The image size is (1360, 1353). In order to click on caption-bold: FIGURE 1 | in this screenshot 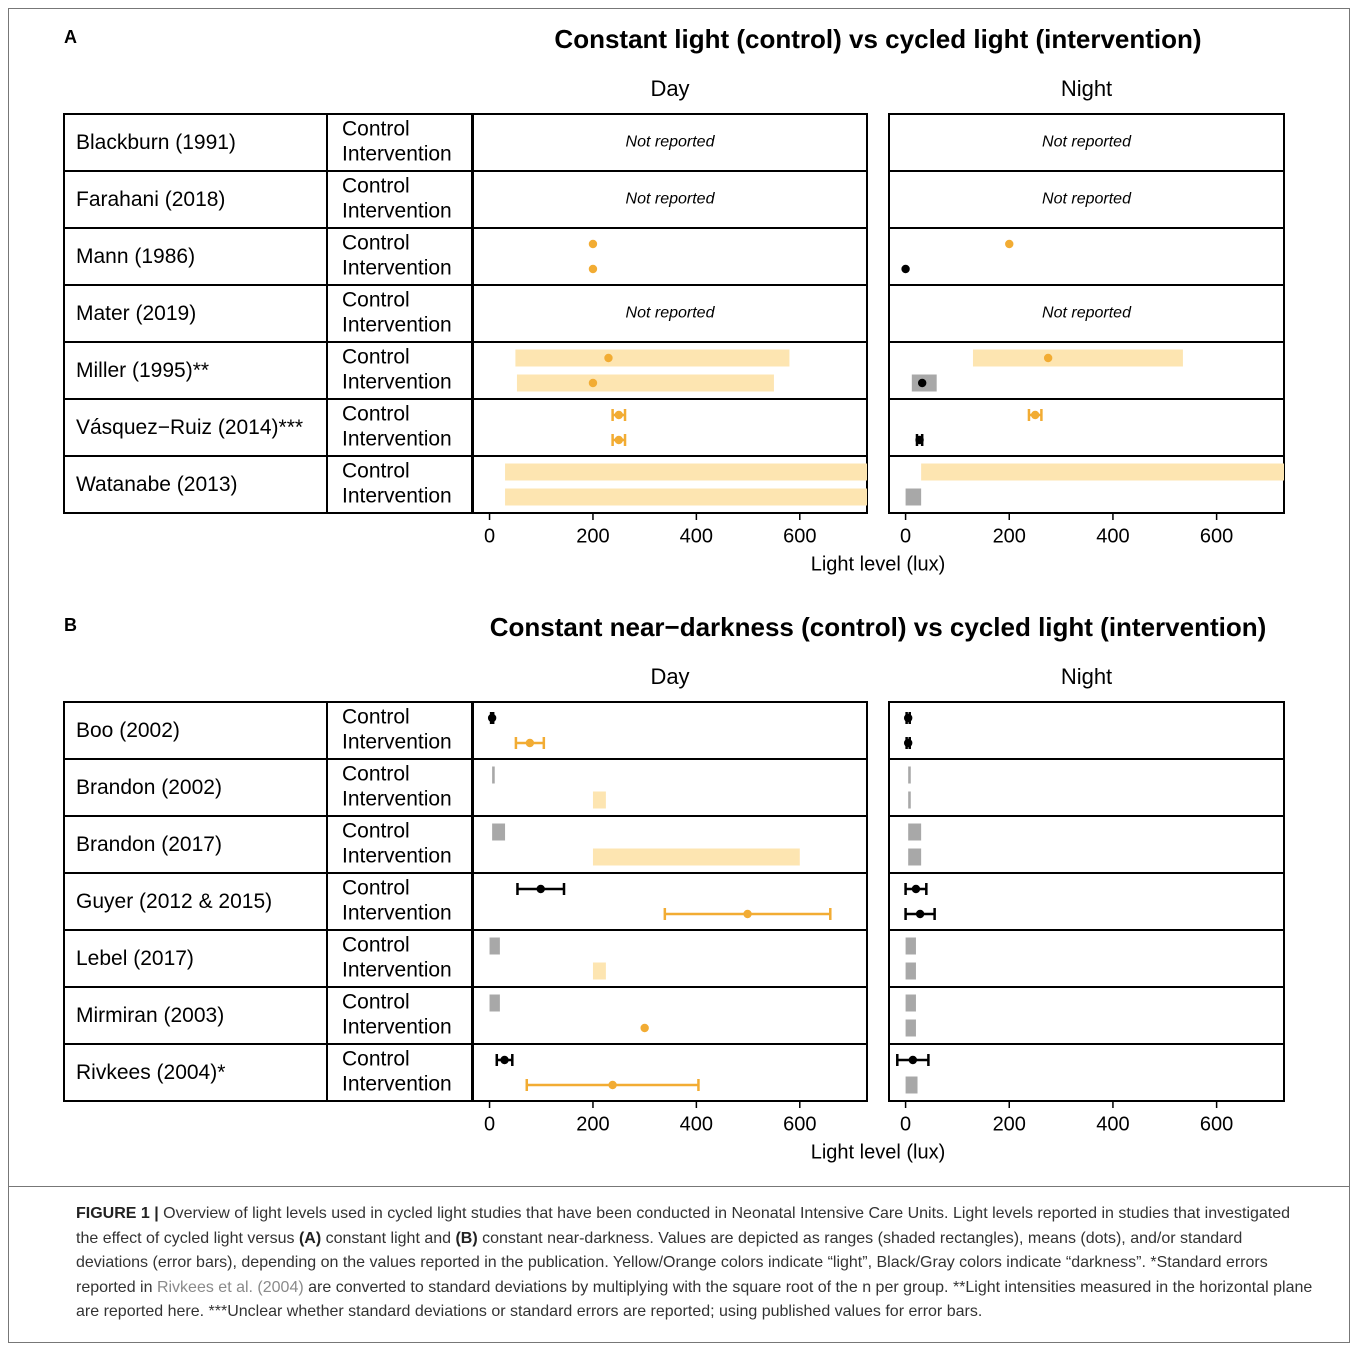, I will do `click(117, 1213)`.